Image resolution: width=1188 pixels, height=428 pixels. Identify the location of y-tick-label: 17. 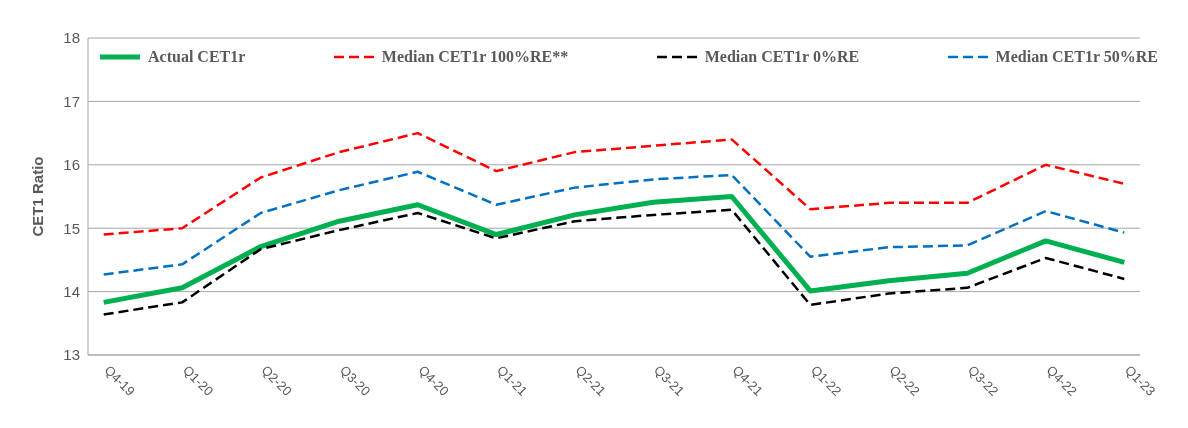
(71, 101).